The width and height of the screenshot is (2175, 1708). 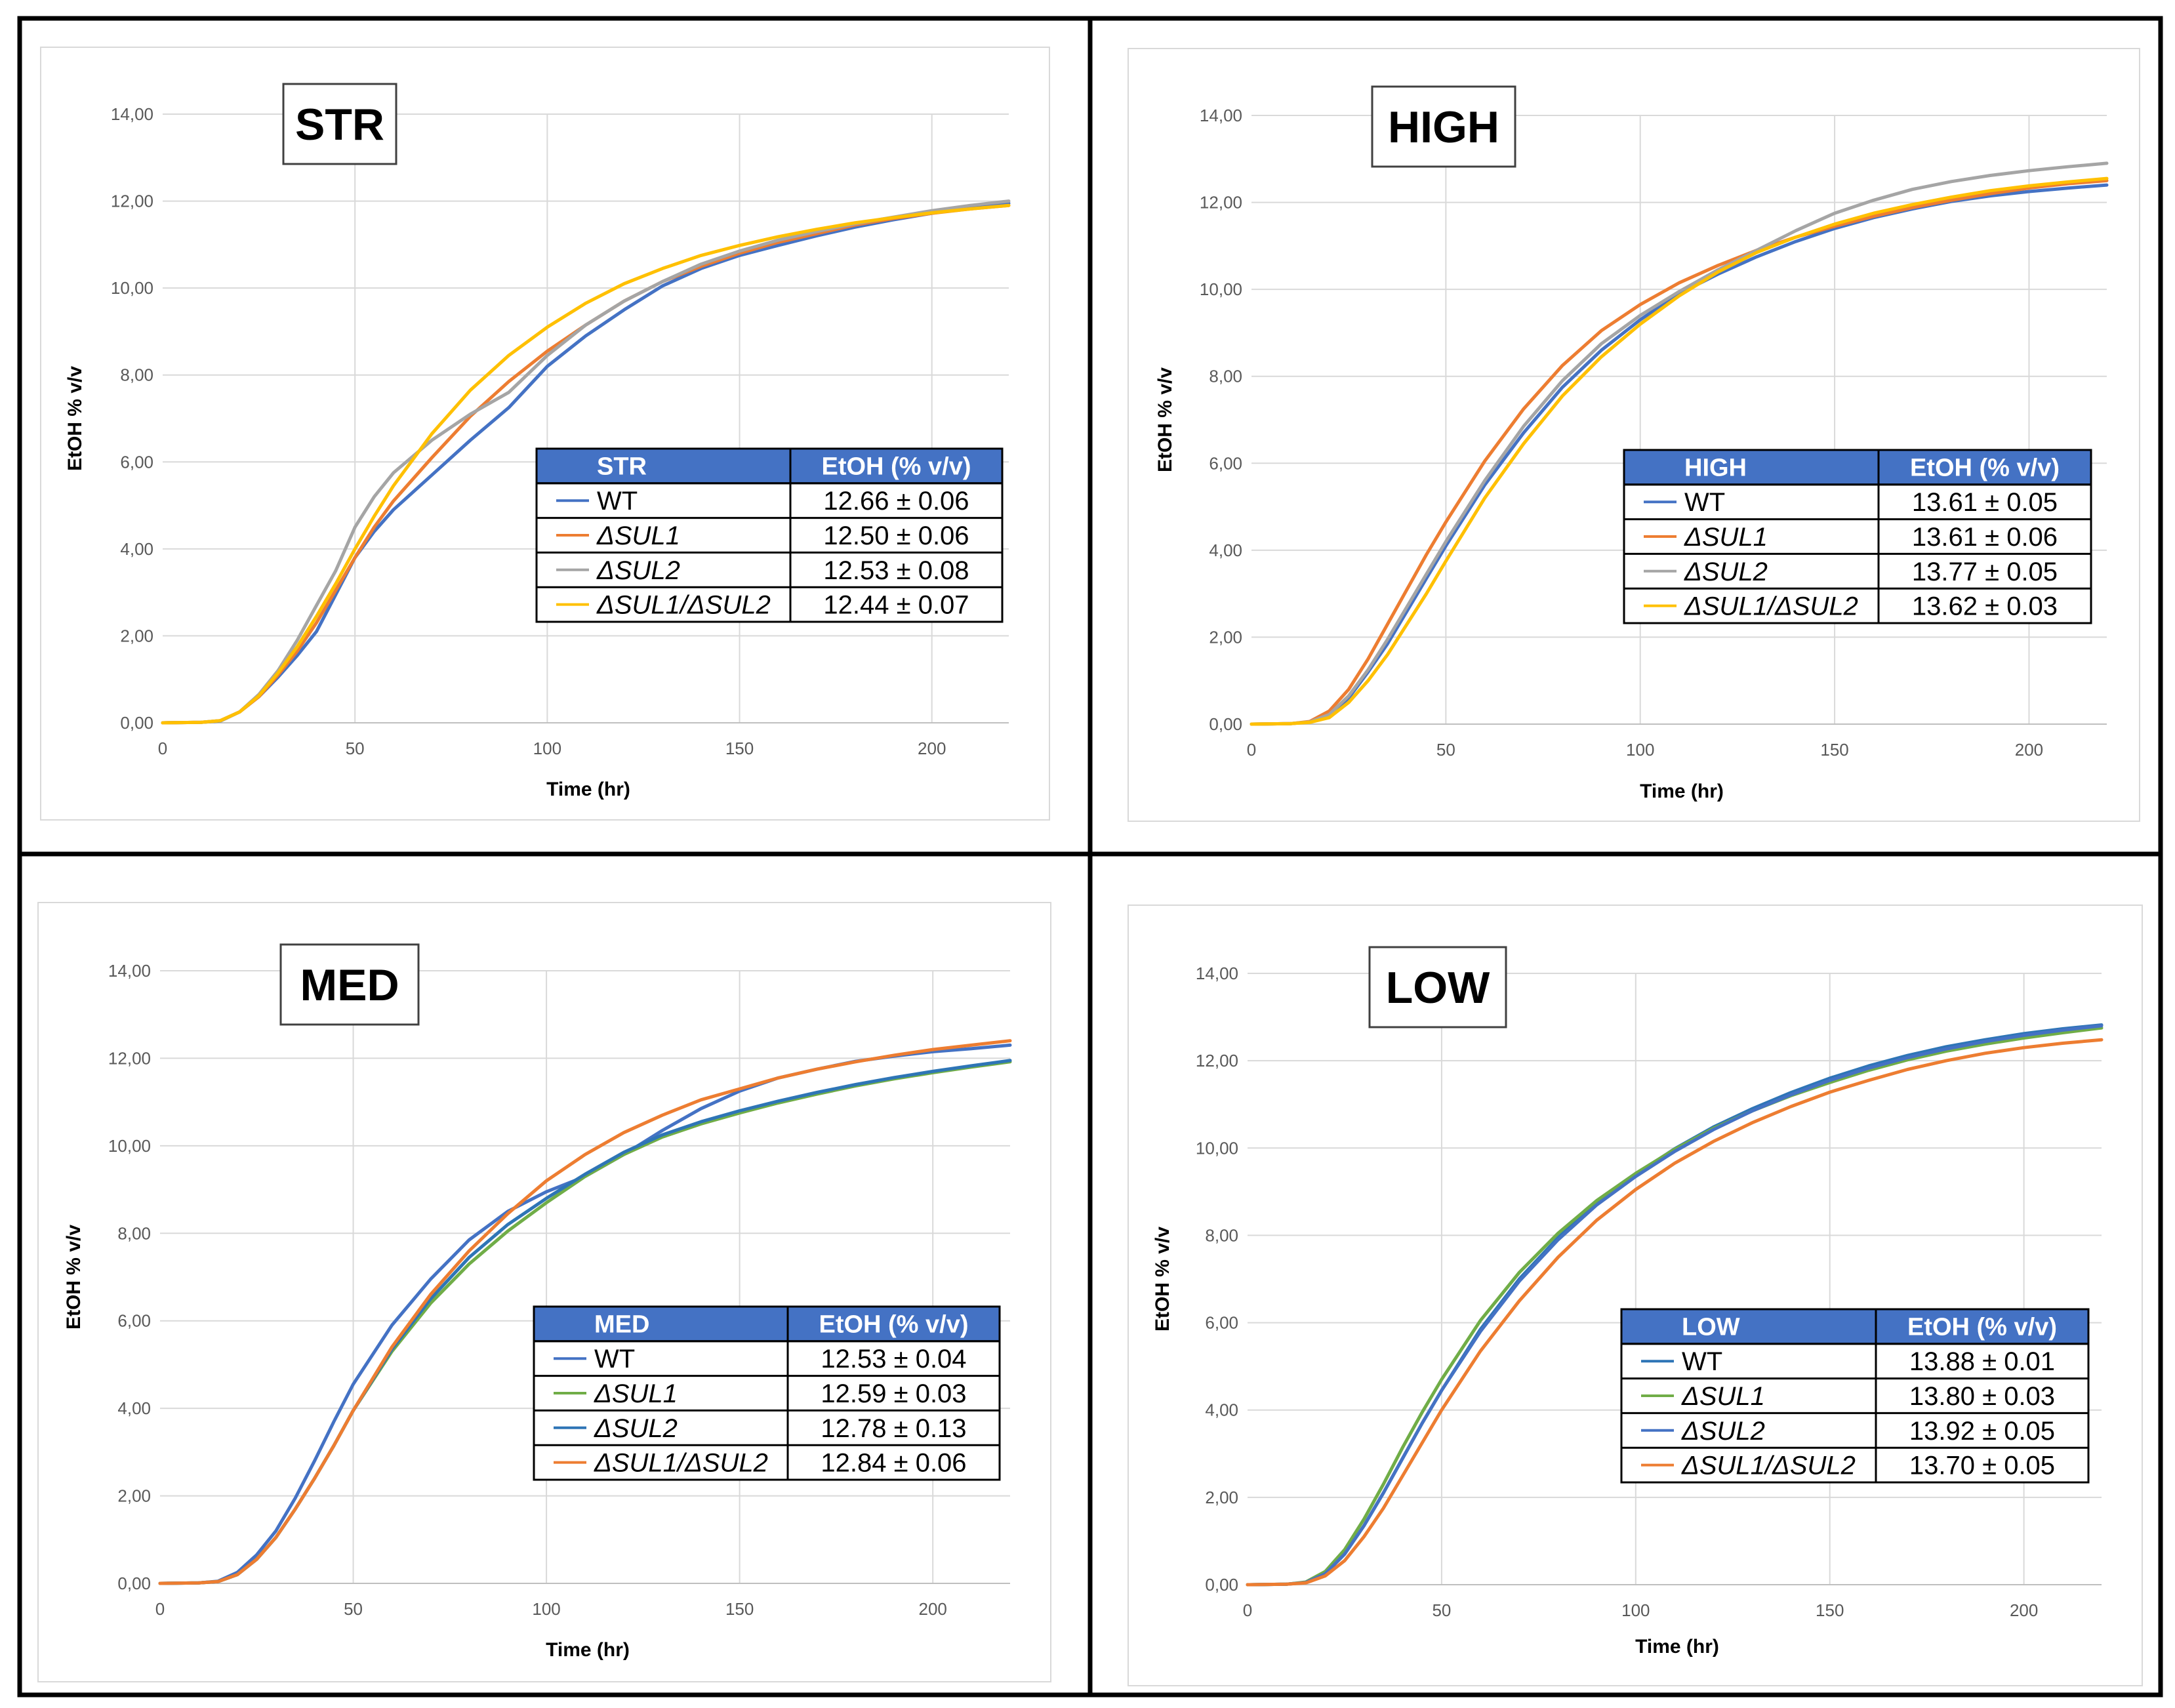 I want to click on legend-series-value: 13.62 ± 0.03, so click(x=1985, y=606).